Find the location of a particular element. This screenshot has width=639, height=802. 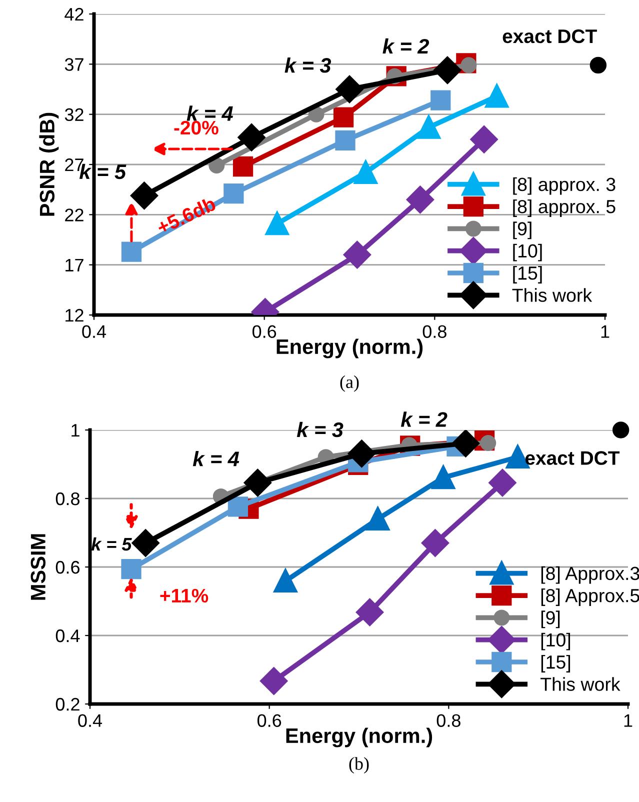

legend-label: [8] Approx.3 is located at coordinates (590, 575).